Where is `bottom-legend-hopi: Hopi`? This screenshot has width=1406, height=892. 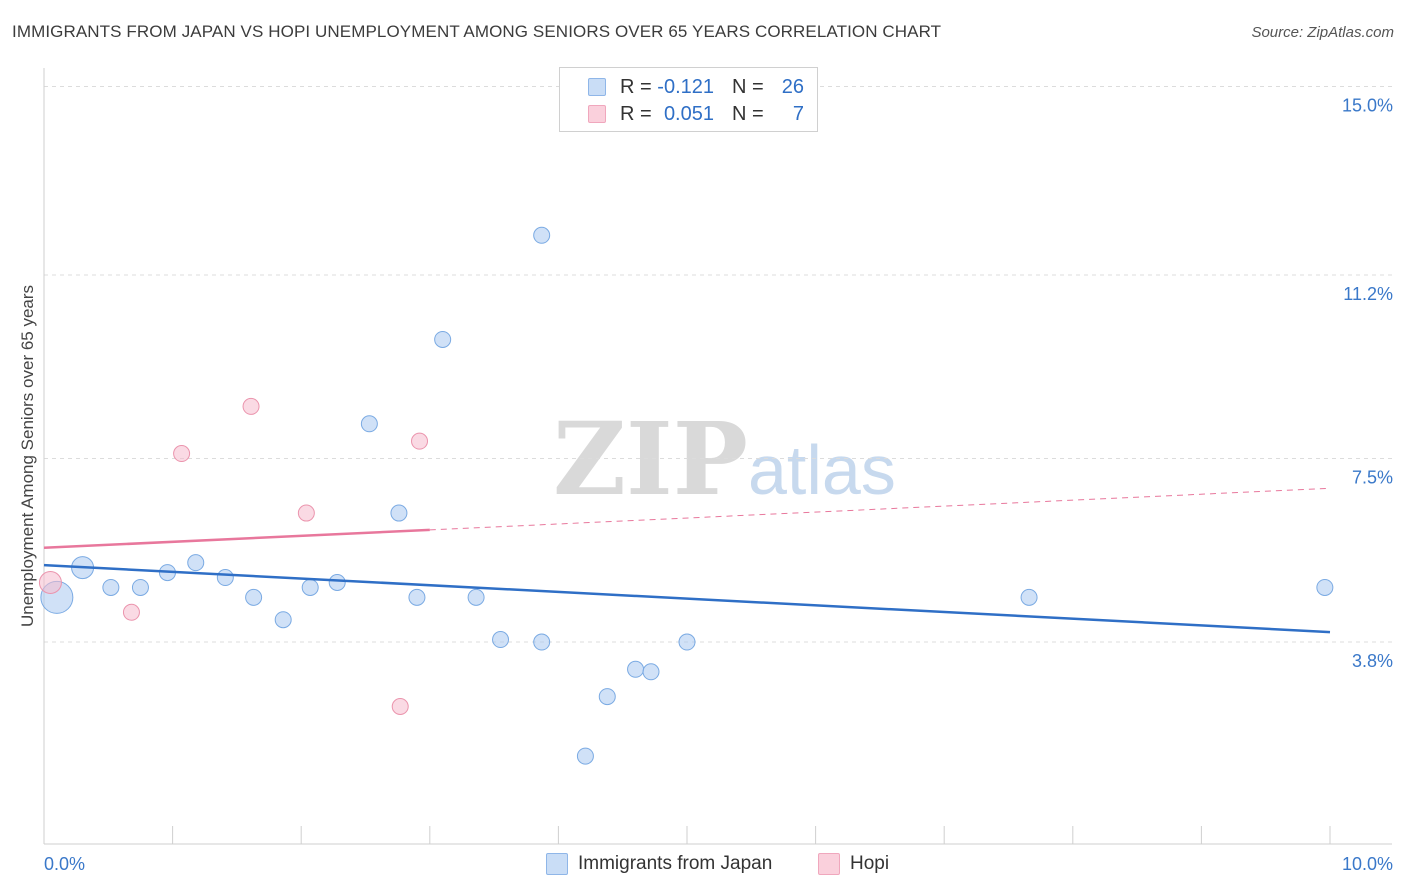
bottom-legend-hopi: Hopi is located at coordinates (853, 864).